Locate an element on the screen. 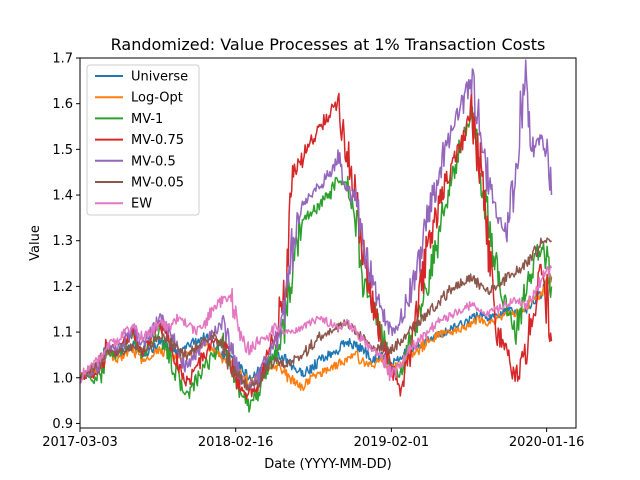  y-tick-label: 1.6 is located at coordinates (62, 104).